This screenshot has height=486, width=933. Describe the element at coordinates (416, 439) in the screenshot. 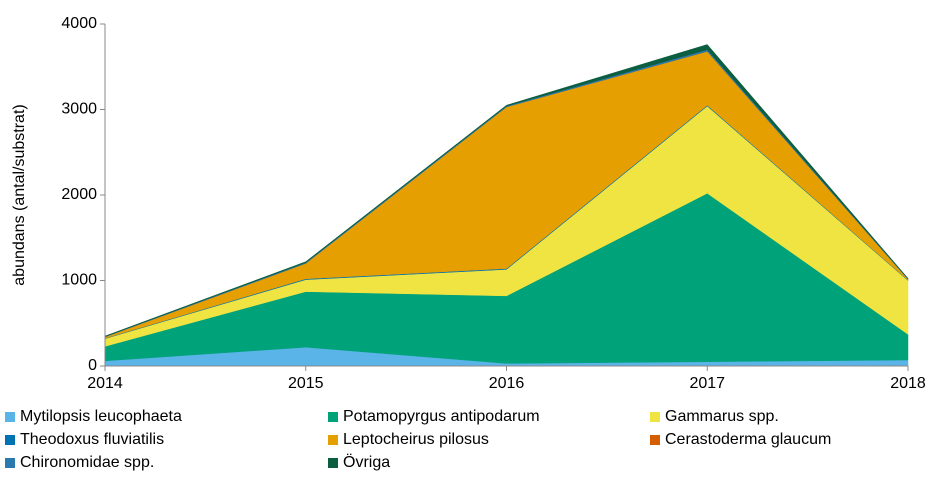

I see `legend-label: Leptocheirus pilosus` at that location.